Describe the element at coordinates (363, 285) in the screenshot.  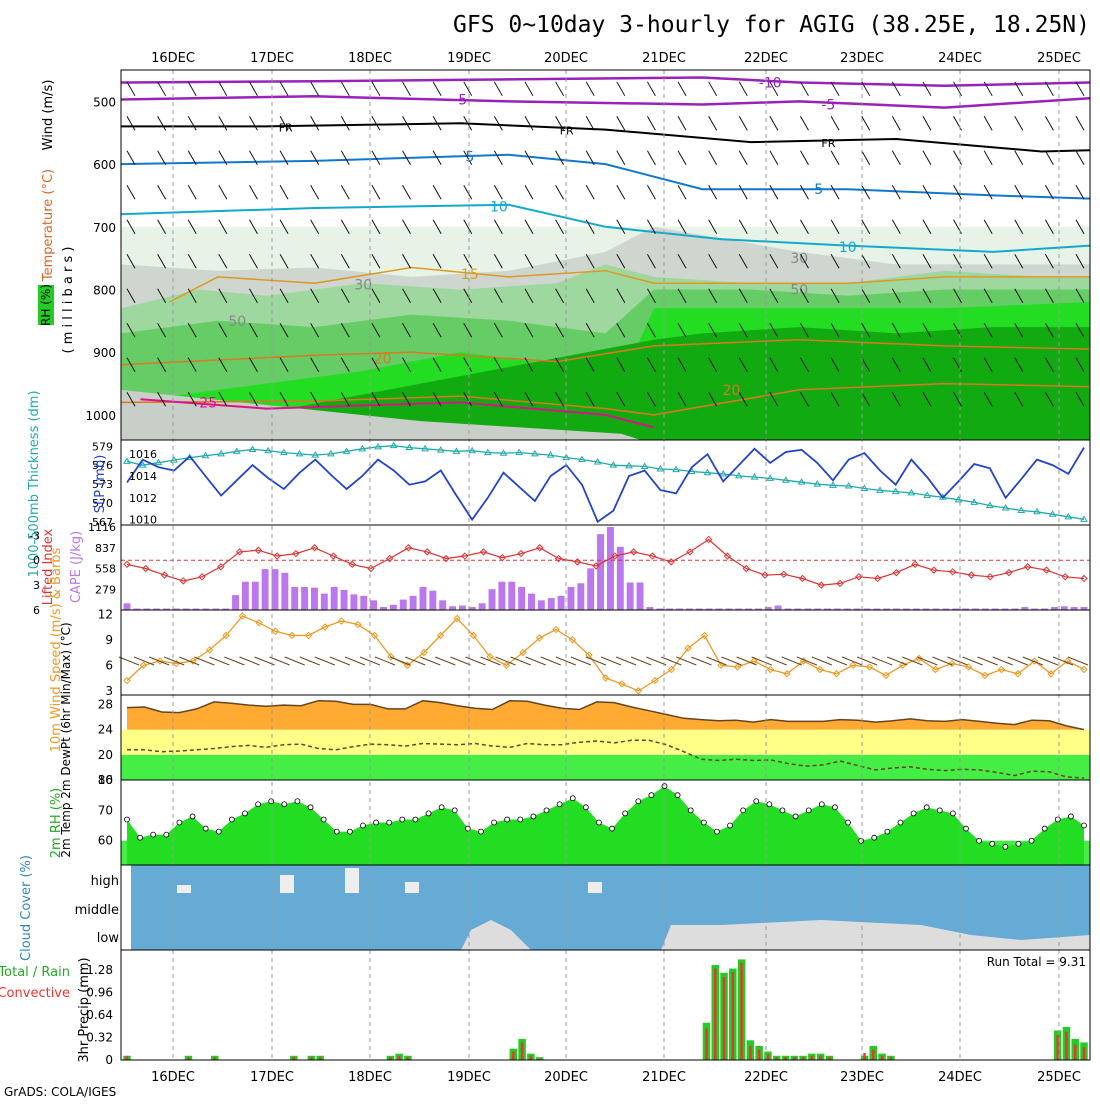
I see `contour-label: 30` at that location.